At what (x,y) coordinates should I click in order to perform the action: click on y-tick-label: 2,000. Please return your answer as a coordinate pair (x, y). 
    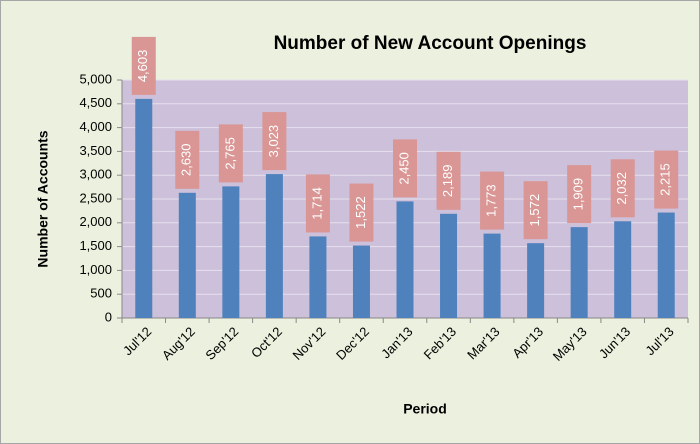
    Looking at the image, I should click on (95, 221).